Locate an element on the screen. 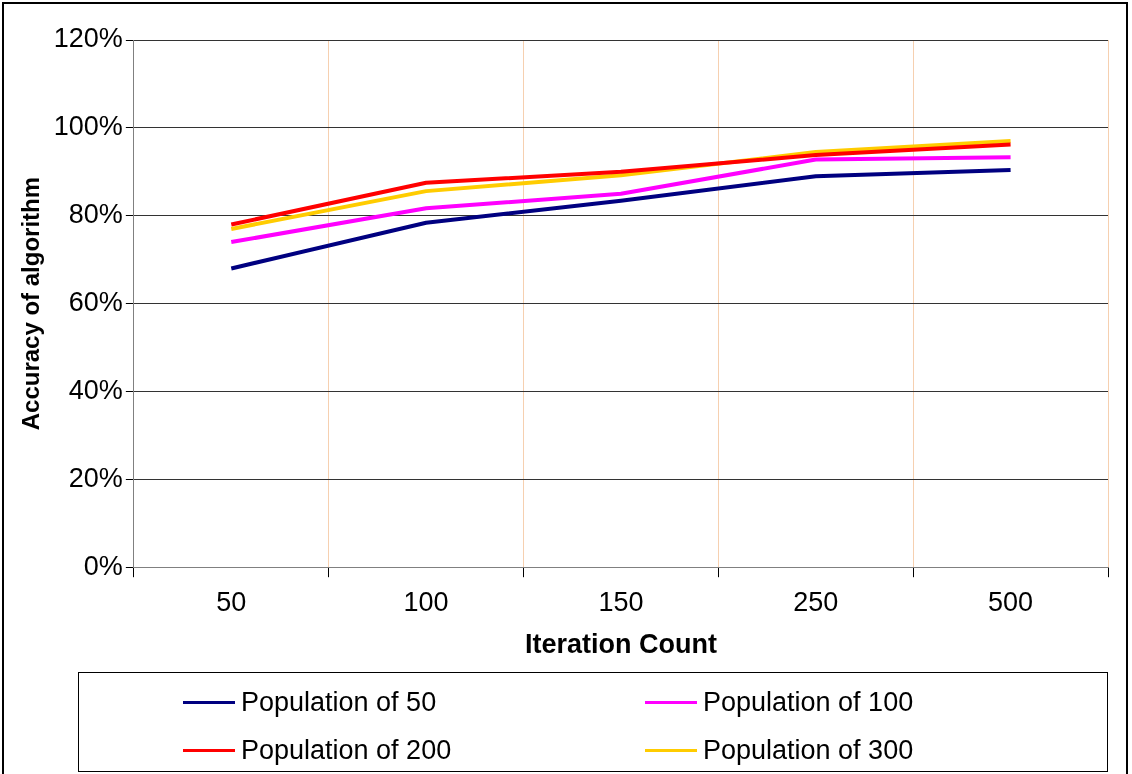  legend-label: Population of 200 is located at coordinates (346, 750).